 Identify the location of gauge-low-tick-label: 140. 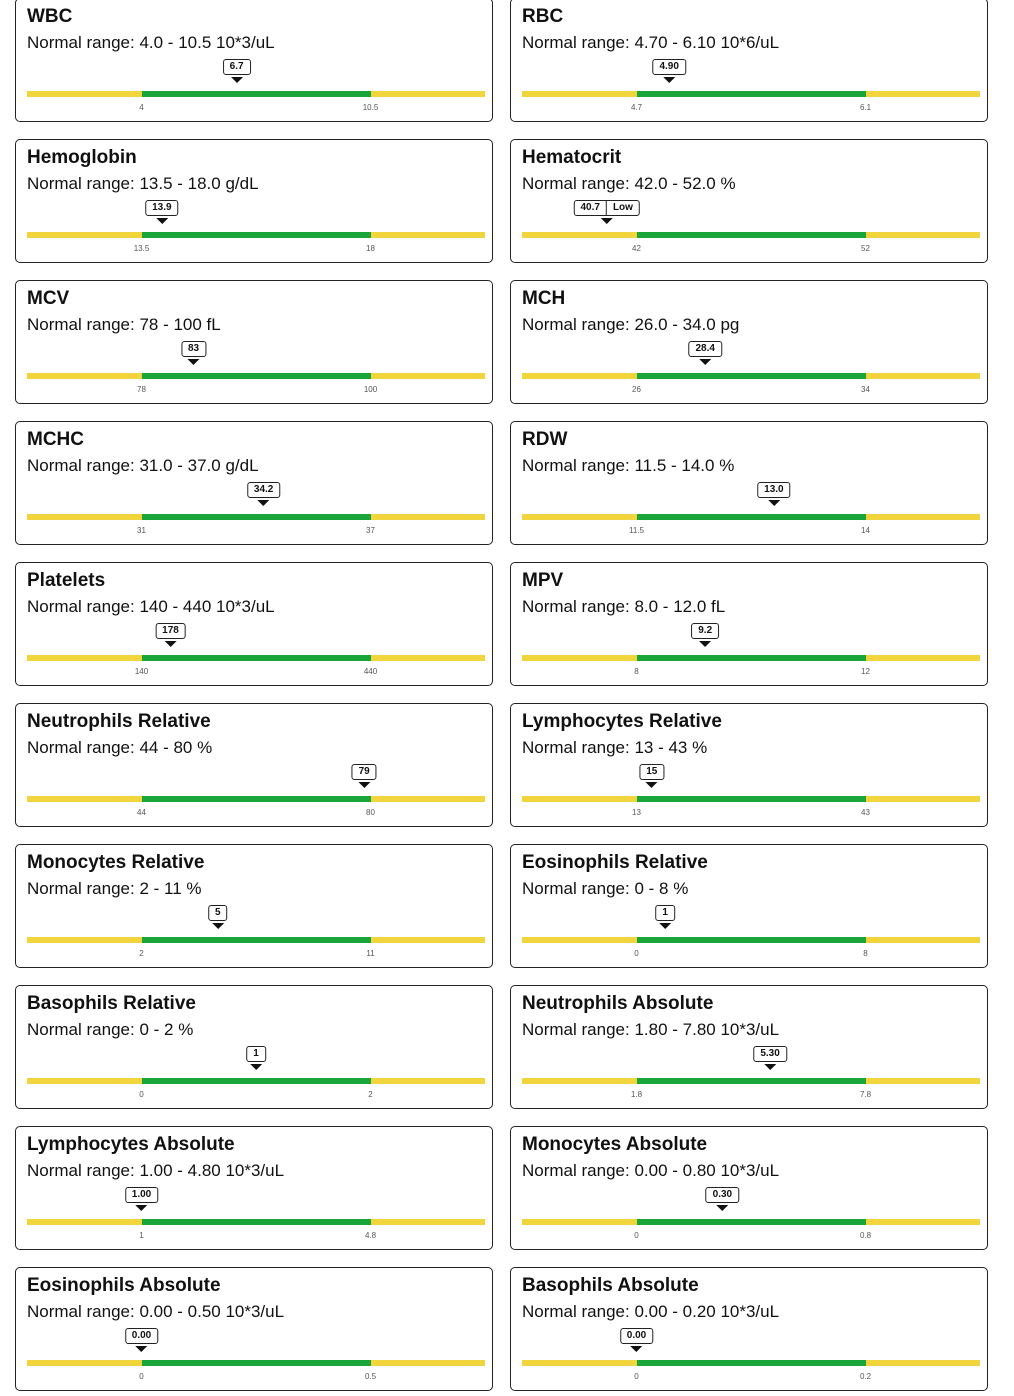
(141, 671).